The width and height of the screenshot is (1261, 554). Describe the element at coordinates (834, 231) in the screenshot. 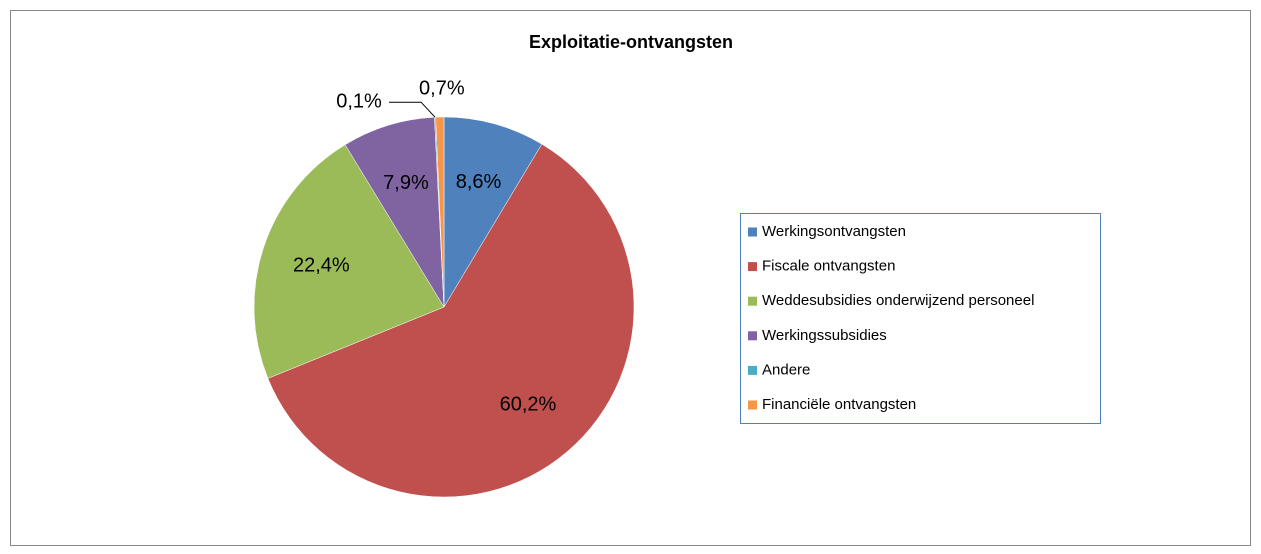

I see `legend-label: Werkingsontvangsten` at that location.